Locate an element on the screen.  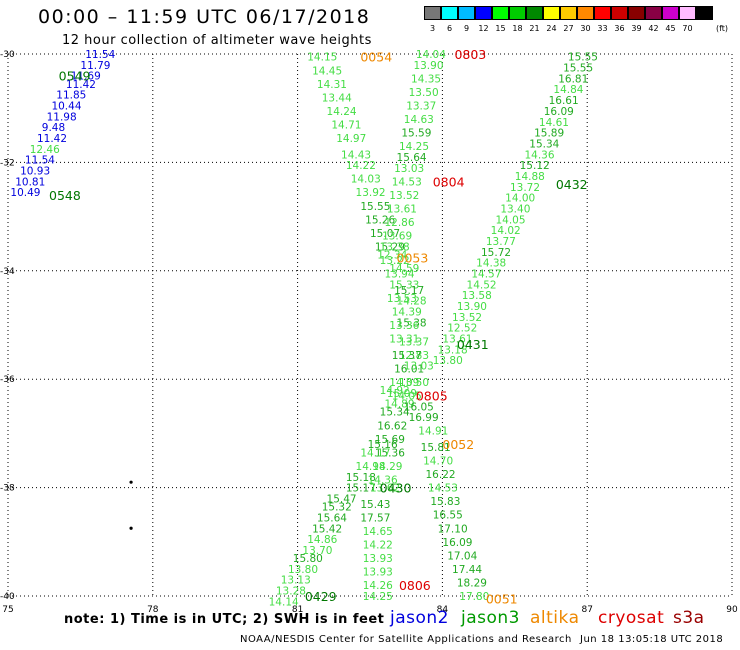
color-scale-label: 42 is located at coordinates (653, 28).